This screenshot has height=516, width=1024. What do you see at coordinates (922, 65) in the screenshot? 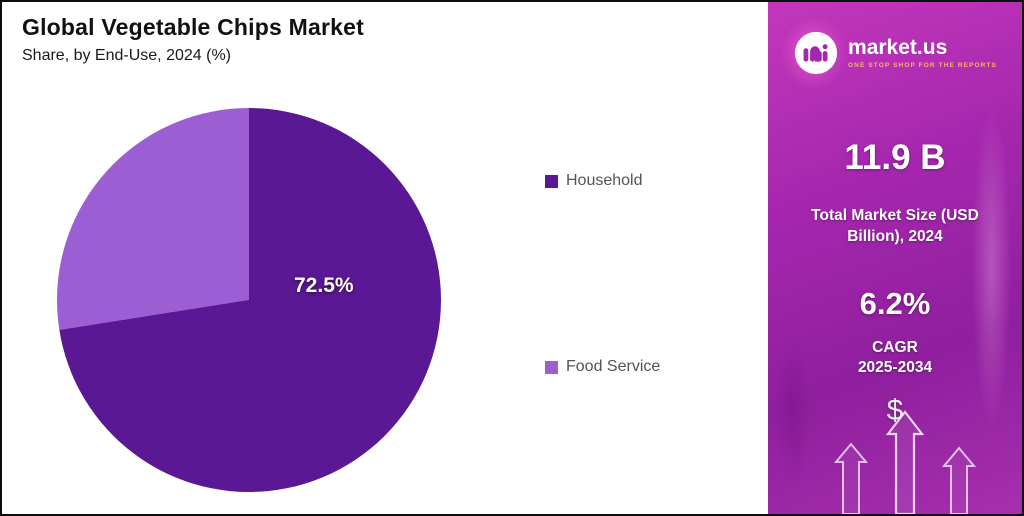
I see `brand-tagline: ONE STOP SHOP FOR THE REPORTS` at bounding box center [922, 65].